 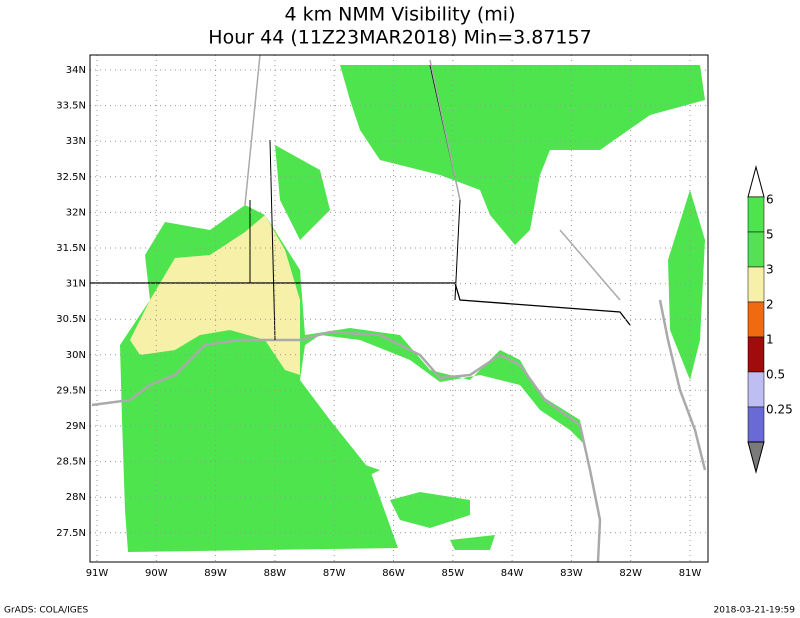 I want to click on colorbar-label: 0.5, so click(x=775, y=375).